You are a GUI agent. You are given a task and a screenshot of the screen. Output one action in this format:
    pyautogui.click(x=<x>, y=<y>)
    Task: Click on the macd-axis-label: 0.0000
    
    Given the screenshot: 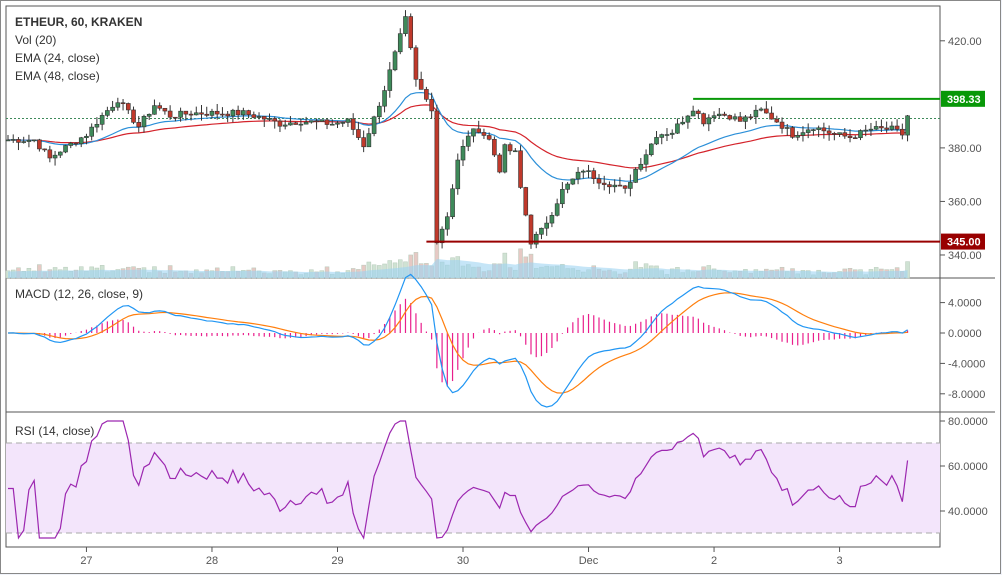 What is the action you would take?
    pyautogui.click(x=965, y=334)
    